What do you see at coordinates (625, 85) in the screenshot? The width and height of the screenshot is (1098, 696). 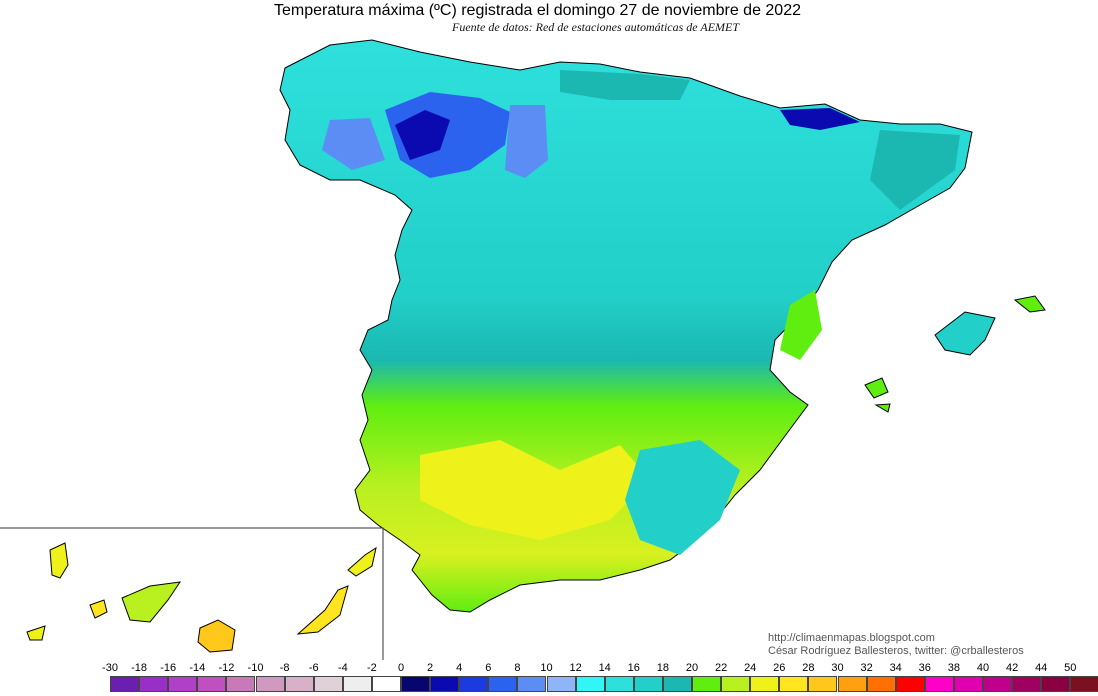 I see `cantabrian-coast` at bounding box center [625, 85].